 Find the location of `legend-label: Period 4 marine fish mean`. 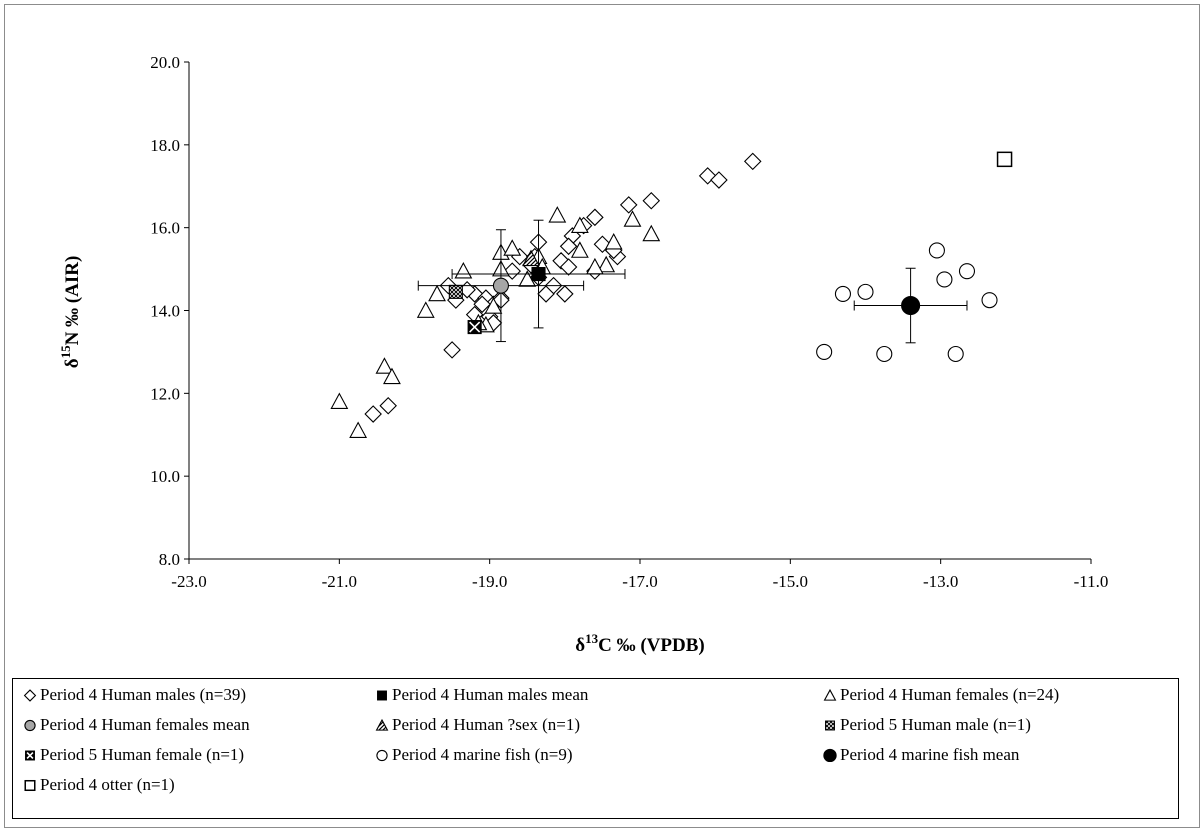

legend-label: Period 4 marine fish mean is located at coordinates (930, 754).